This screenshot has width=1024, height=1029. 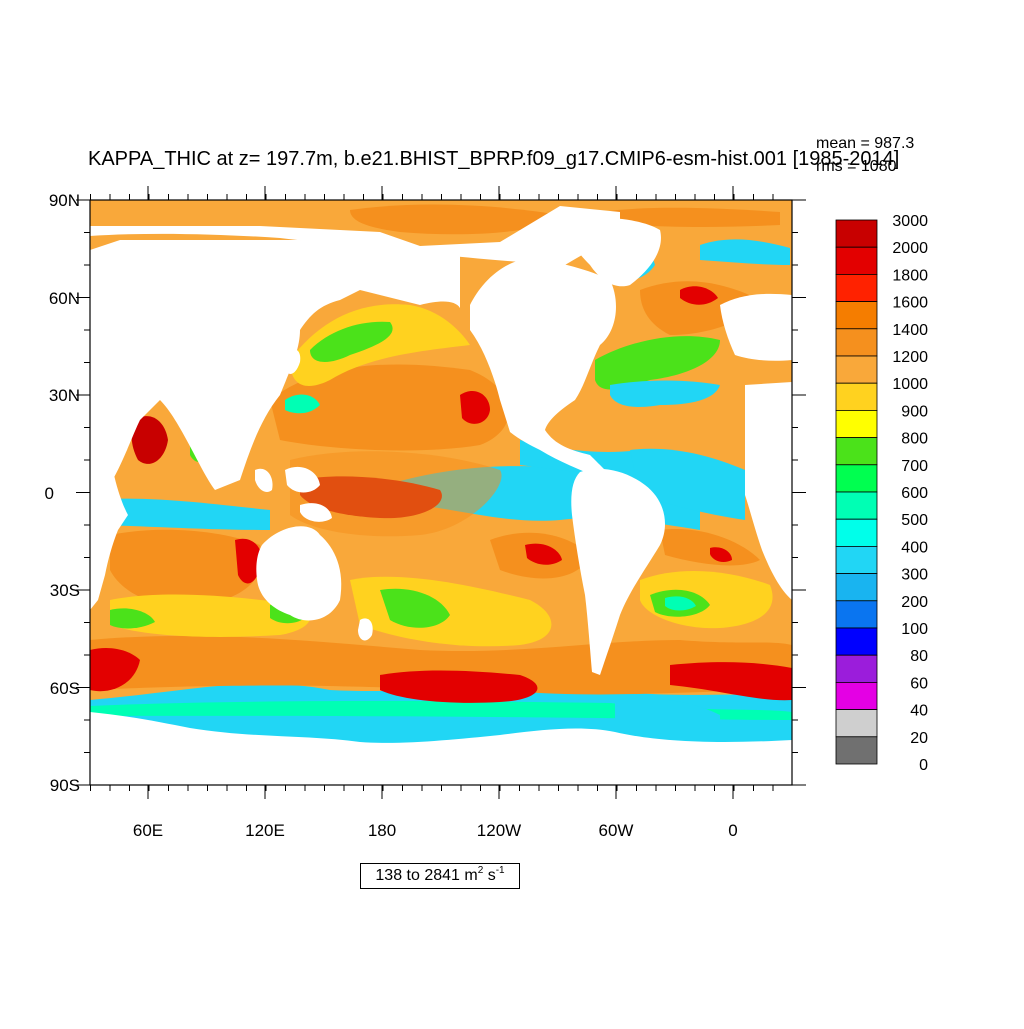 What do you see at coordinates (756, 327) in the screenshot?
I see `land-europe` at bounding box center [756, 327].